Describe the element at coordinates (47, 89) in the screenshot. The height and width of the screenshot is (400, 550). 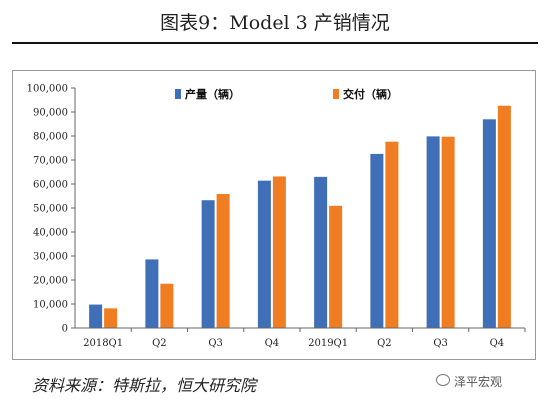
I see `y-tick-label: 100,000` at that location.